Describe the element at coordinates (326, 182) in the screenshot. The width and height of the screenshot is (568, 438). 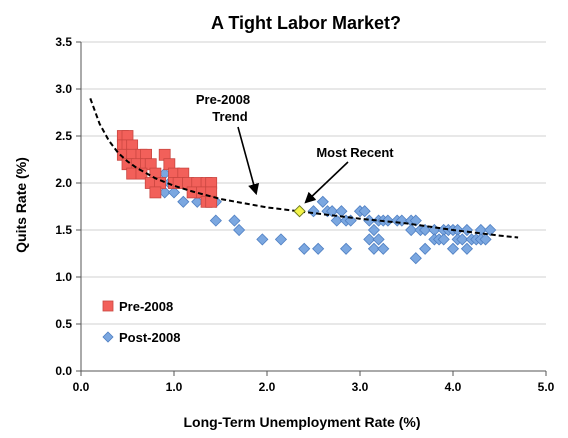
I see `annotation-most-recent-arrow` at that location.